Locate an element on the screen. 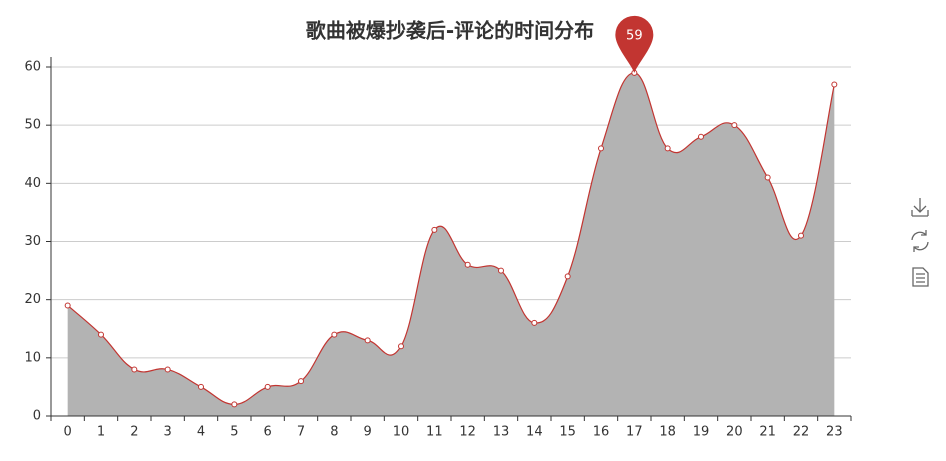 The height and width of the screenshot is (461, 946). y-tick-label: 50 is located at coordinates (32, 125).